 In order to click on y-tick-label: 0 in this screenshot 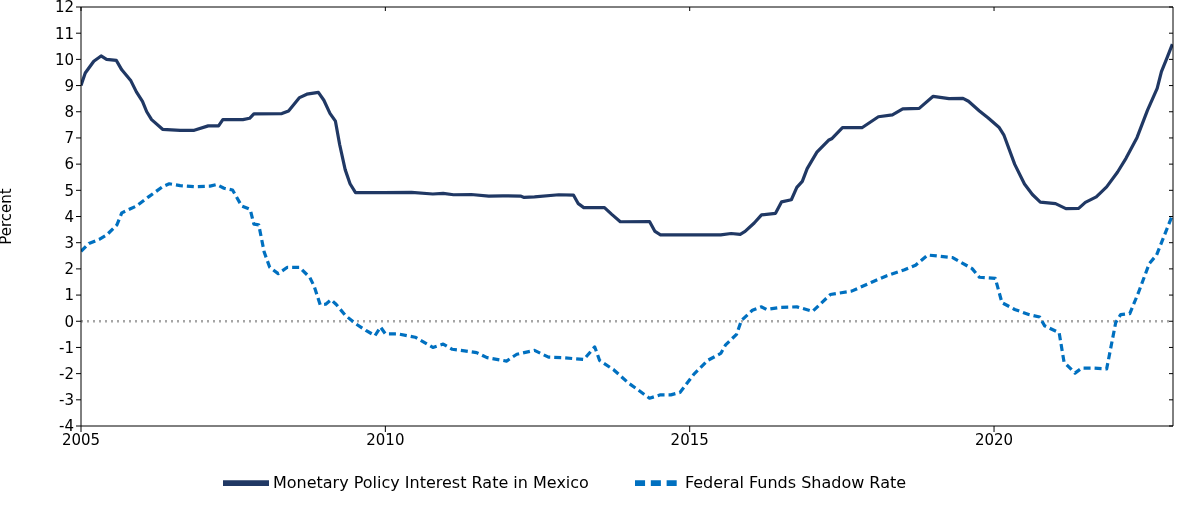, I will do `click(69, 321)`.